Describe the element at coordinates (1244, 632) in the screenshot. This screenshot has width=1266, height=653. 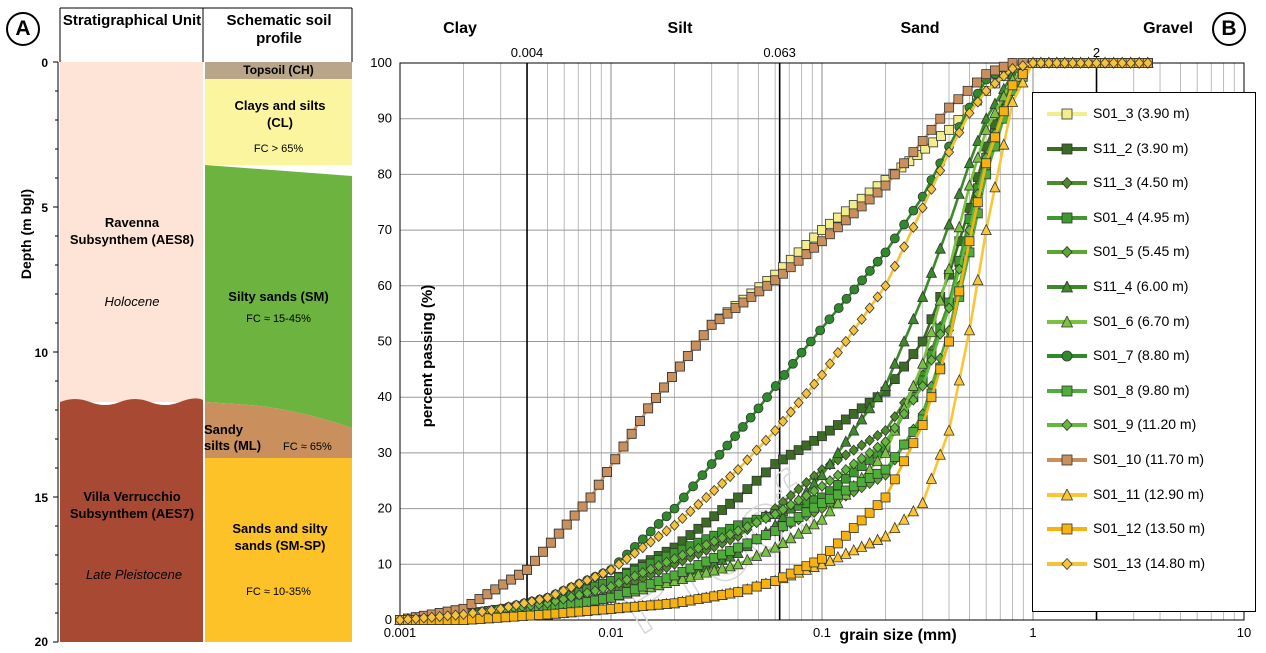
I see `x-tick-label: 10` at that location.